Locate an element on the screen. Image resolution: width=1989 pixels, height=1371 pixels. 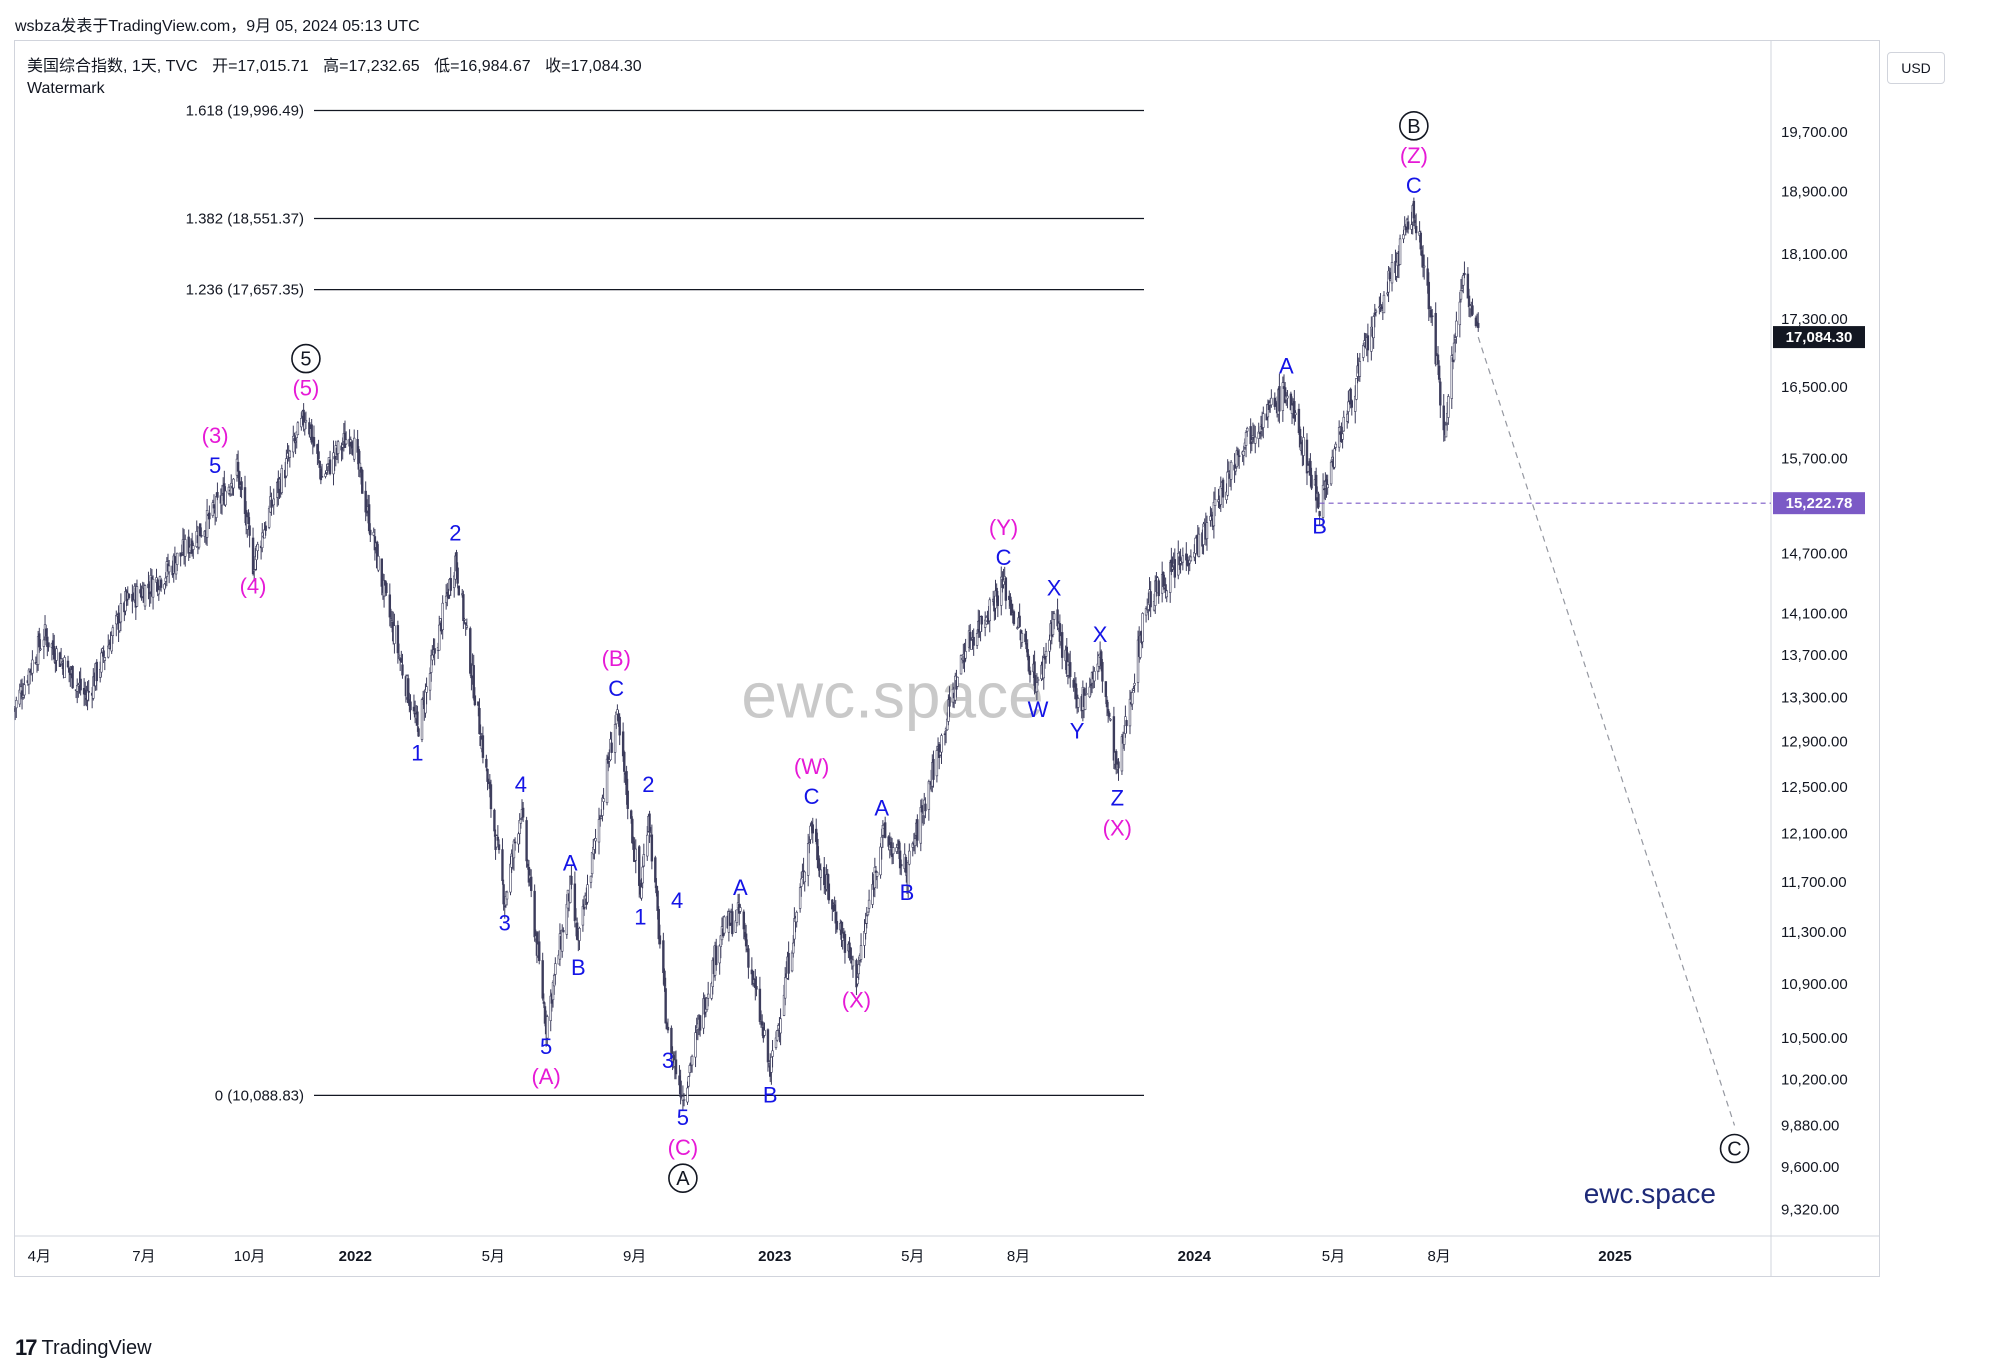
close-value: 收=17,084.30 is located at coordinates (593, 66).